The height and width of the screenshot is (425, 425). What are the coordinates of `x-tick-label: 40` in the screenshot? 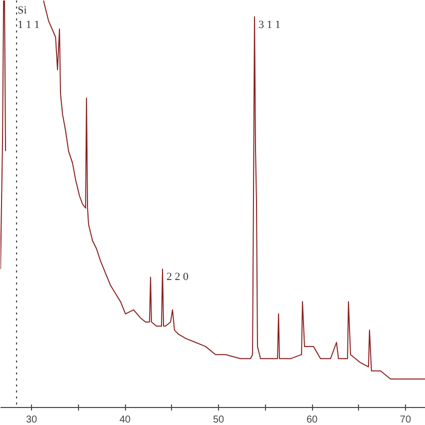 It's located at (125, 419).